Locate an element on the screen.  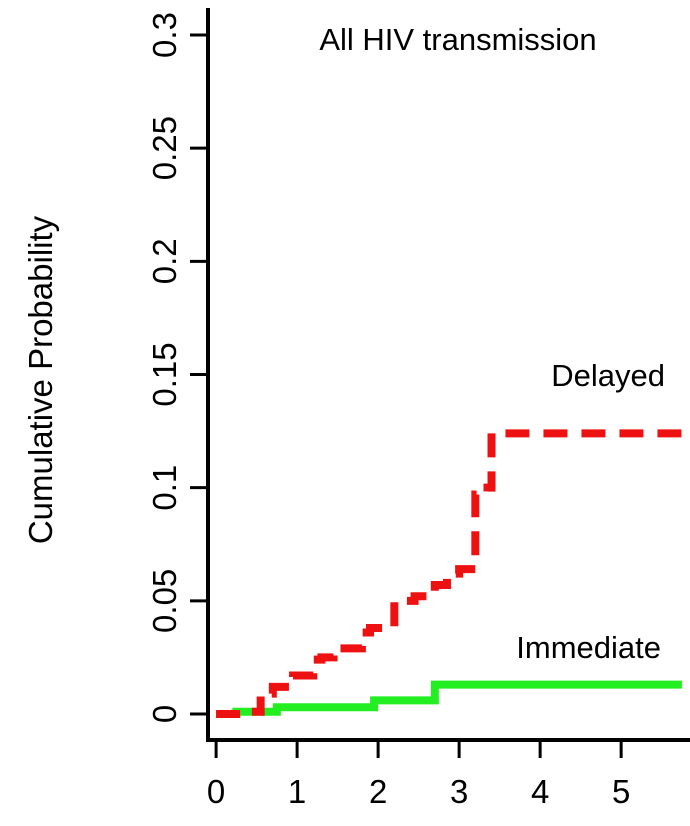
series-label-immediate: Immediate is located at coordinates (588, 647).